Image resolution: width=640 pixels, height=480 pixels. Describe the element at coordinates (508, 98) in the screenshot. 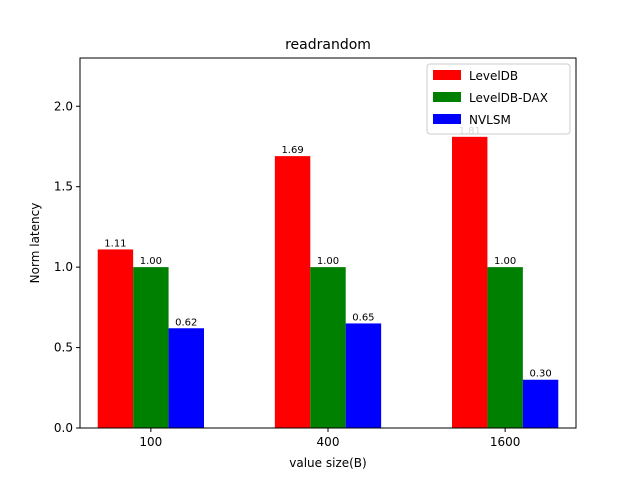

I see `legend-label-leveldb-dax: LevelDB-DAX` at that location.